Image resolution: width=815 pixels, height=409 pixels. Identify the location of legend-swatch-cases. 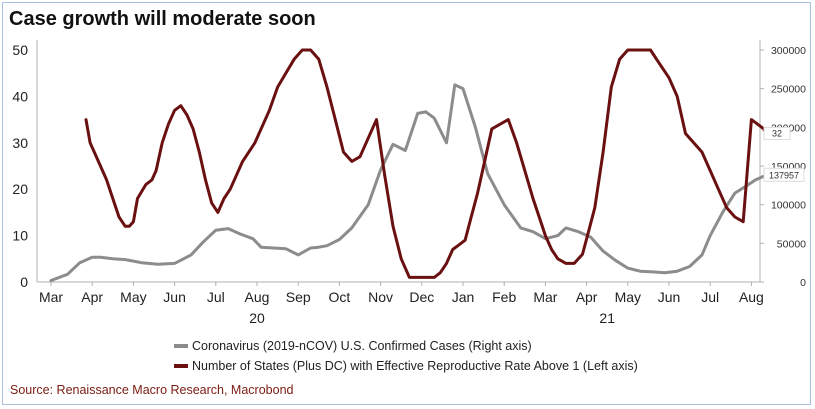
(181, 346).